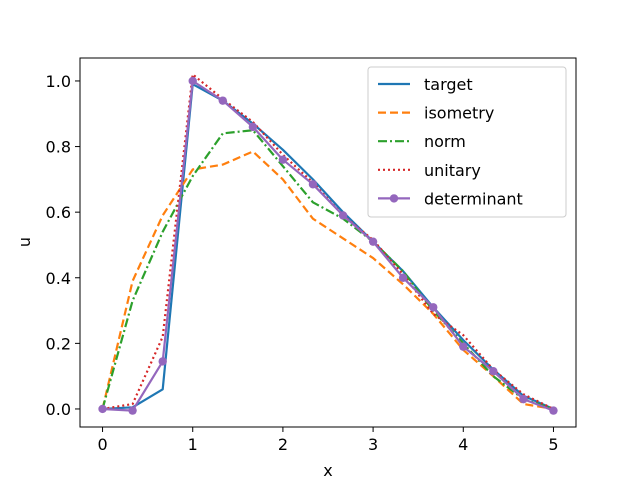 This screenshot has height=480, width=640. I want to click on legend-label-unitary: unitary, so click(452, 170).